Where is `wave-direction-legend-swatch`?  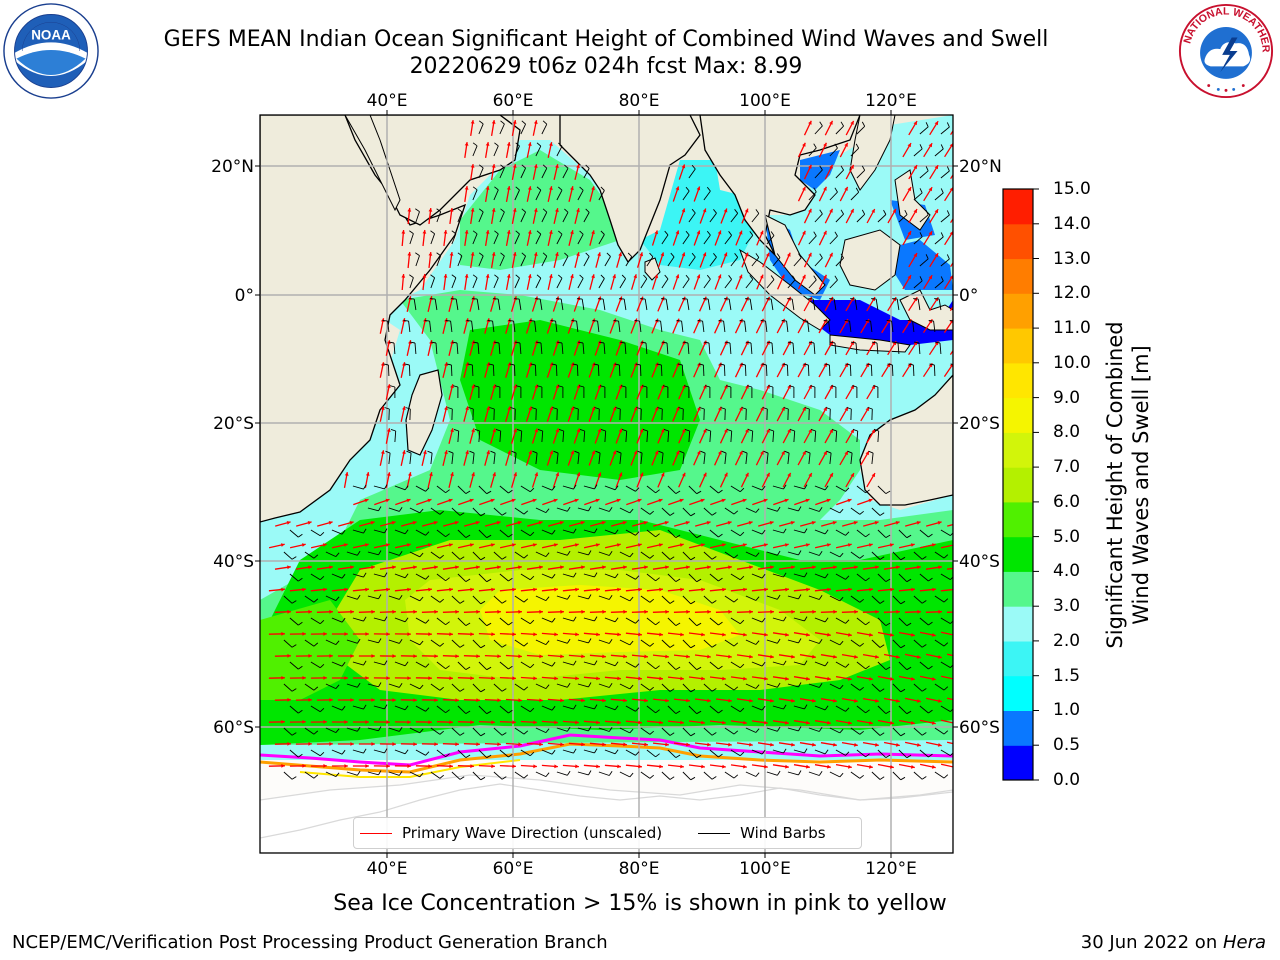 wave-direction-legend-swatch is located at coordinates (376, 833).